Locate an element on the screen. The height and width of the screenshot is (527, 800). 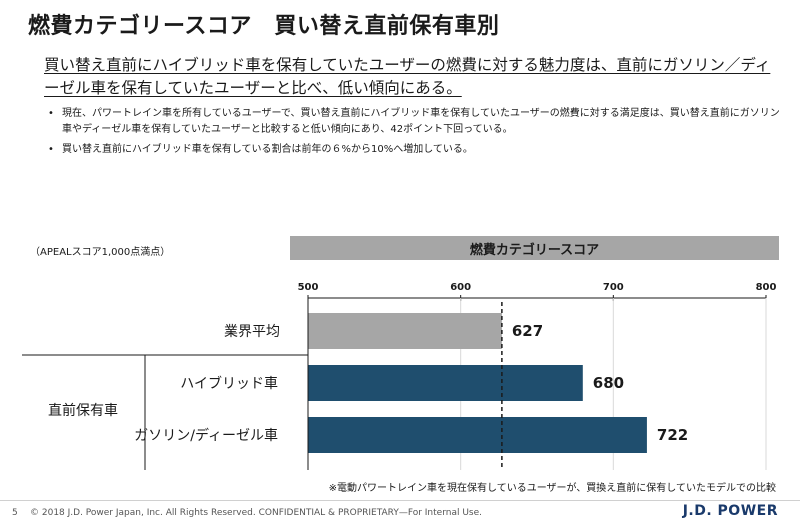
chart-bars is located at coordinates (477, 383).